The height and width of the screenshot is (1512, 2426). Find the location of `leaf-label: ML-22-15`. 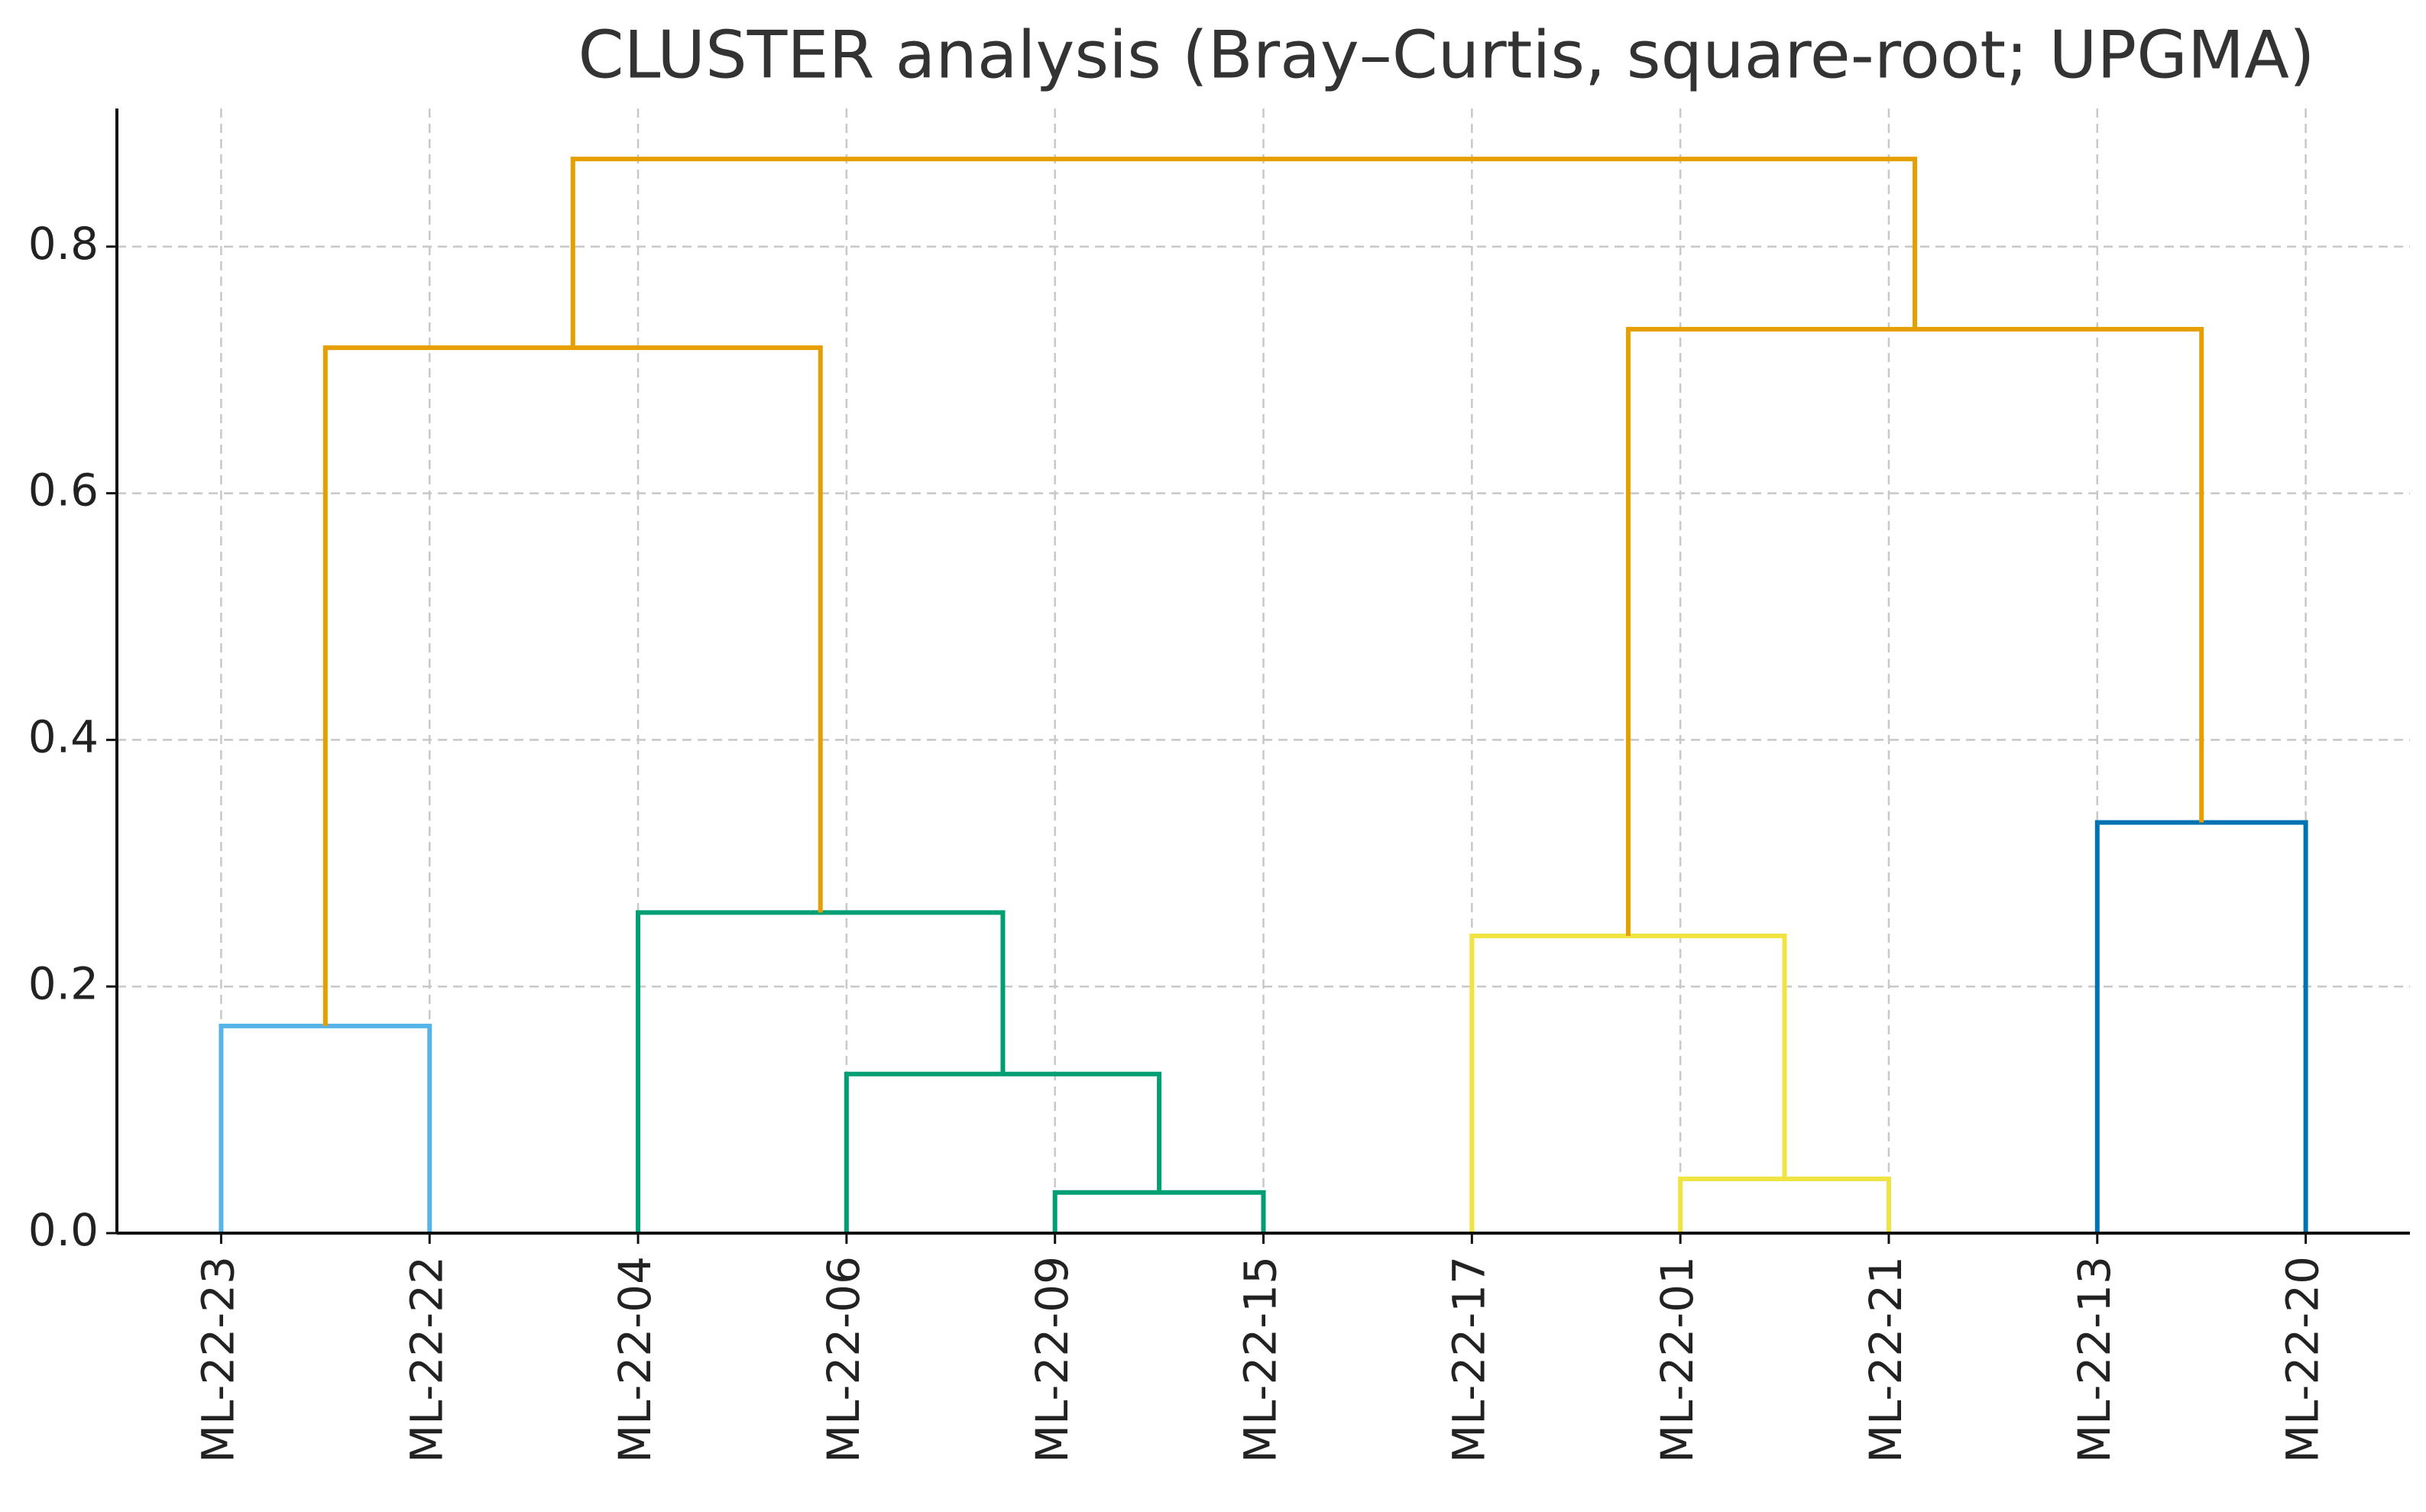

leaf-label: ML-22-15 is located at coordinates (1261, 1359).